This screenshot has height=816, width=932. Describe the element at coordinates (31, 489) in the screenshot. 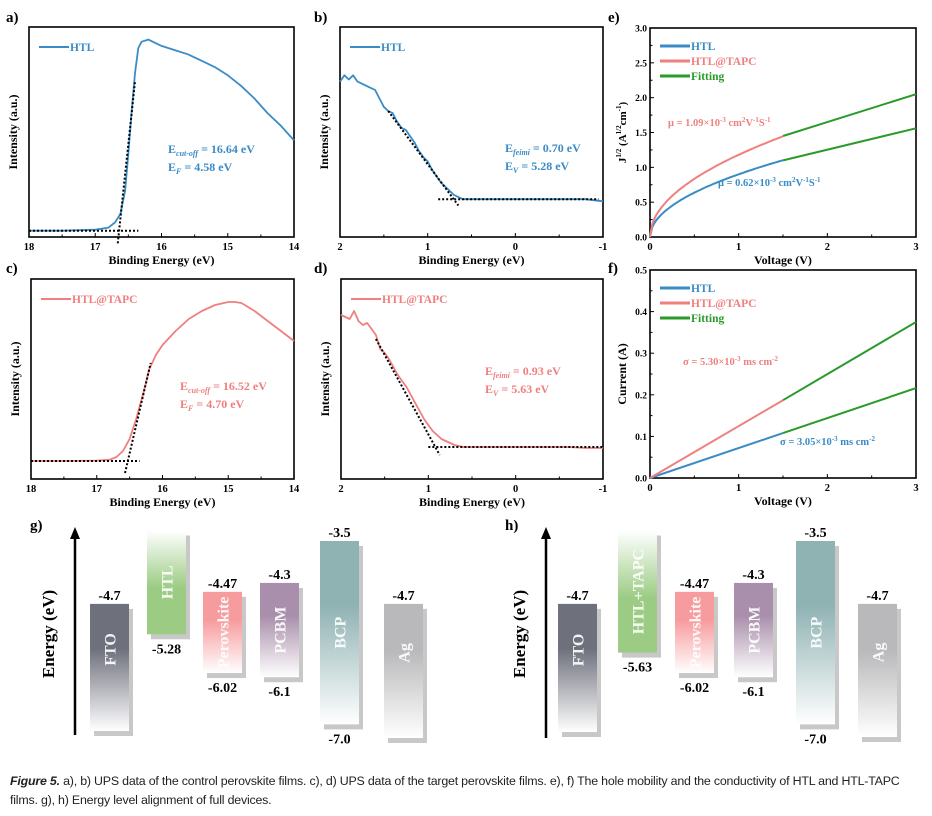

I see `x-tick-label: 18` at that location.